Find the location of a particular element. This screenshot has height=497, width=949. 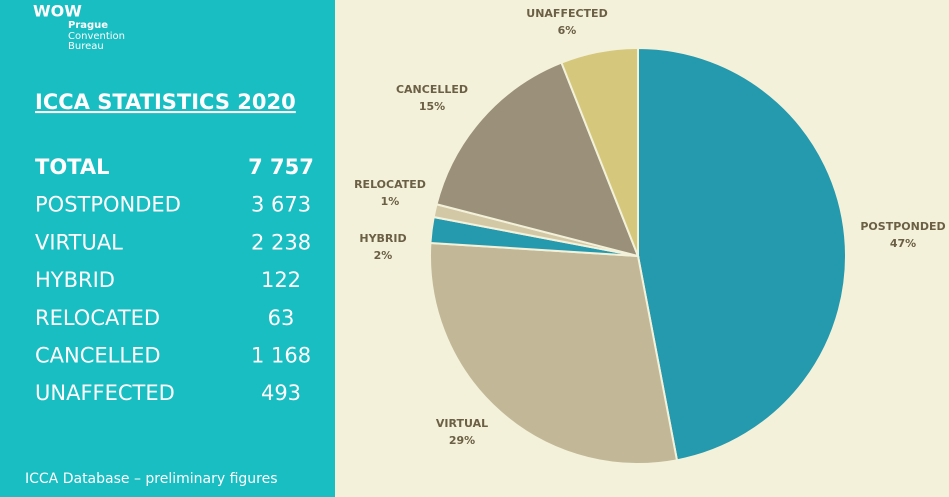

row-value: 2 238 is located at coordinates (281, 242).